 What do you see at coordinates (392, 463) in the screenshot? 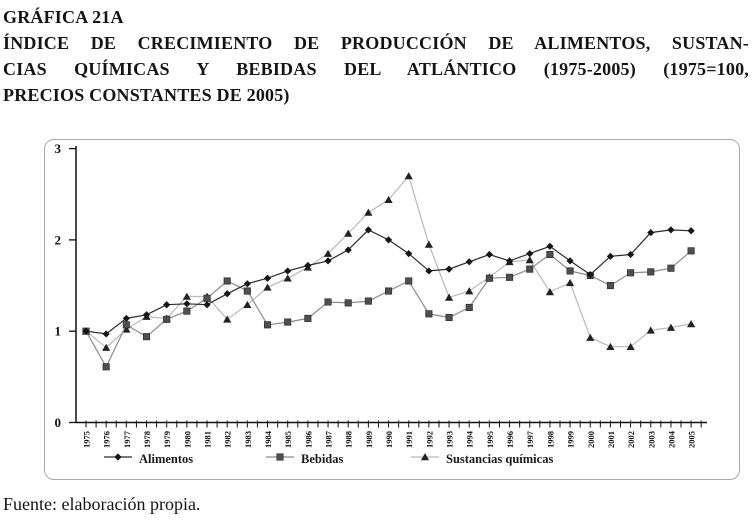
I see `chart-legend: Alimentos Bebidas Sustancias químicas` at bounding box center [392, 463].